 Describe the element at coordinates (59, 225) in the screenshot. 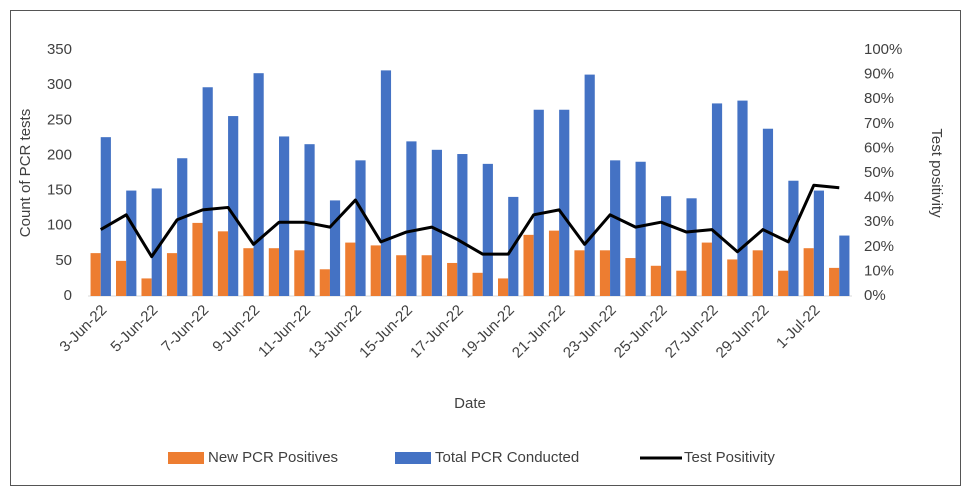

I see `y-tick-label: 100` at that location.